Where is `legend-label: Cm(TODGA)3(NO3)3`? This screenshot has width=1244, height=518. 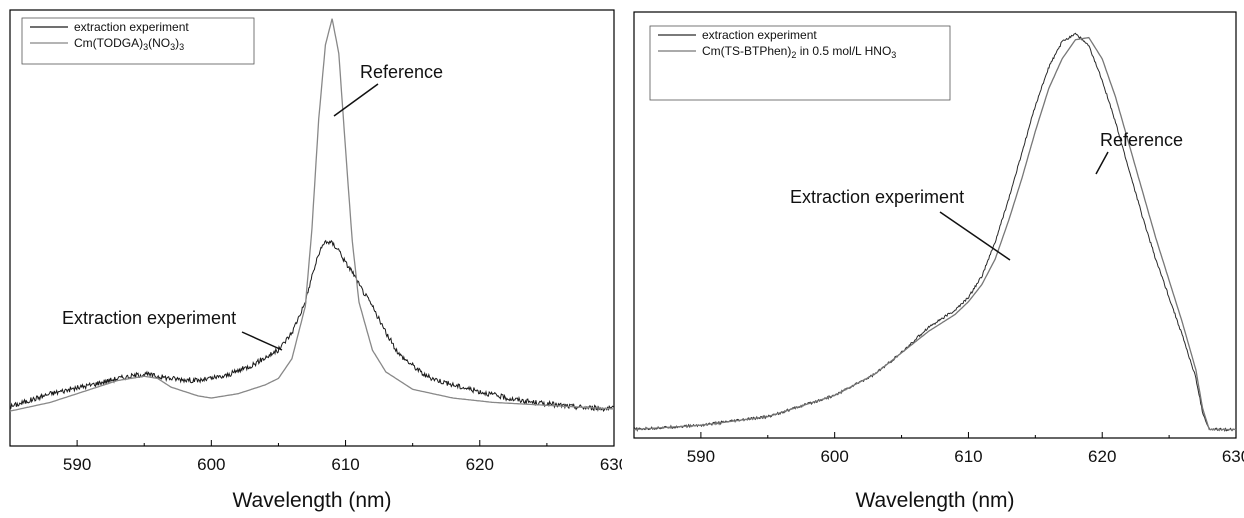 legend-label: Cm(TODGA)3(NO3)3 is located at coordinates (129, 44).